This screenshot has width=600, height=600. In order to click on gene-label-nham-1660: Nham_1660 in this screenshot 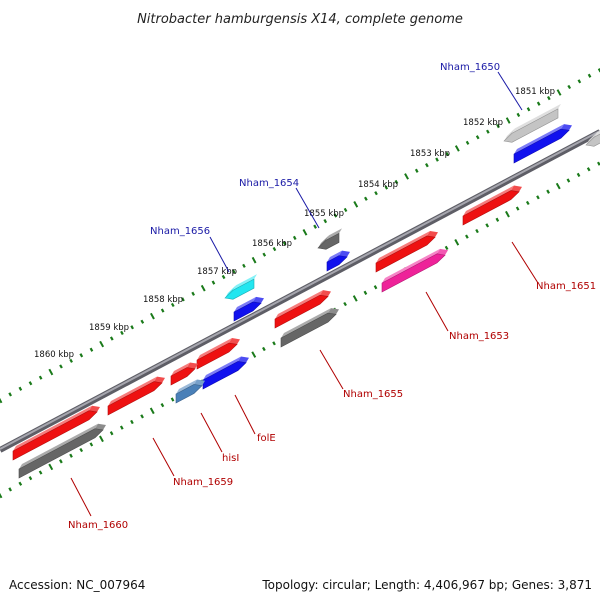, I will do `click(98, 525)`.